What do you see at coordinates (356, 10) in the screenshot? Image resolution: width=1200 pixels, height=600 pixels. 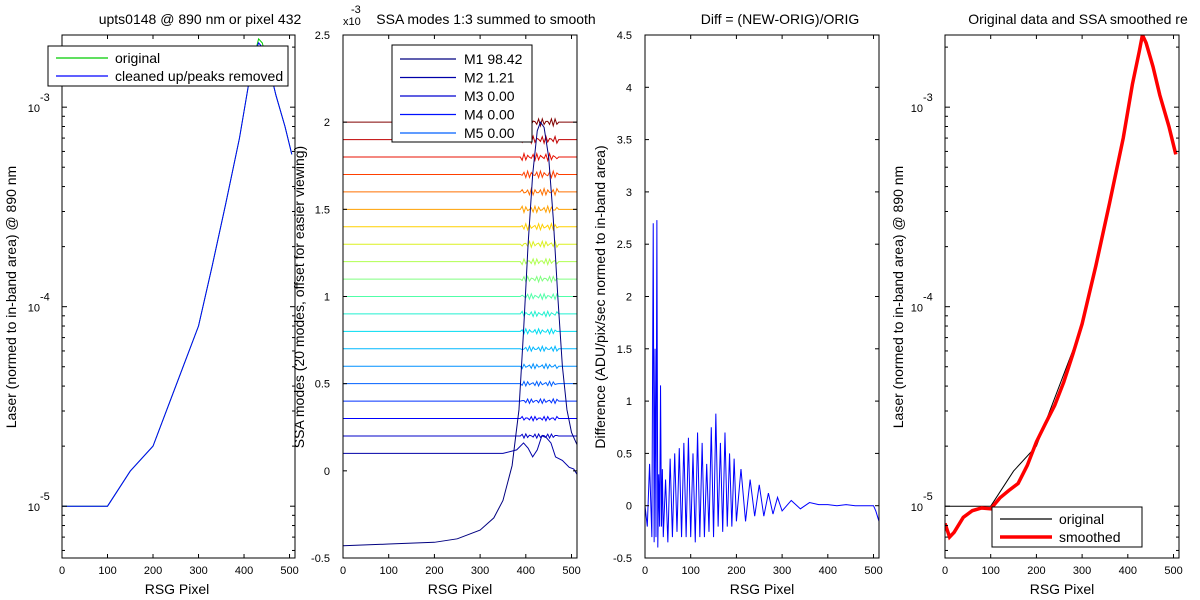 I see `panel-2-scale-exp: -3` at bounding box center [356, 10].